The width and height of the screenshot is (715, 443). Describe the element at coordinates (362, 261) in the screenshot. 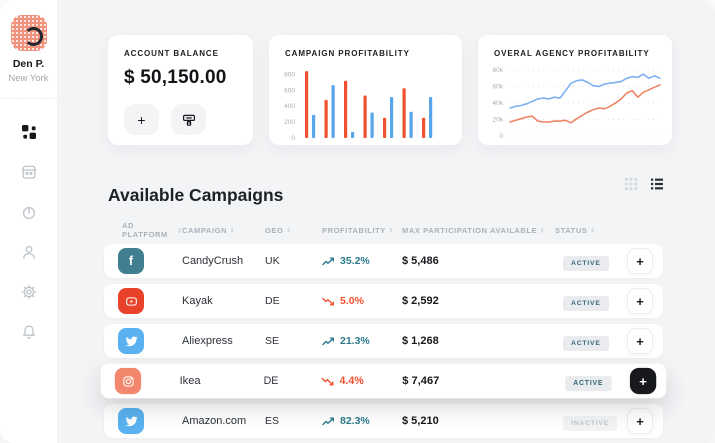

I see `campaign-profitability: 35.2%` at that location.